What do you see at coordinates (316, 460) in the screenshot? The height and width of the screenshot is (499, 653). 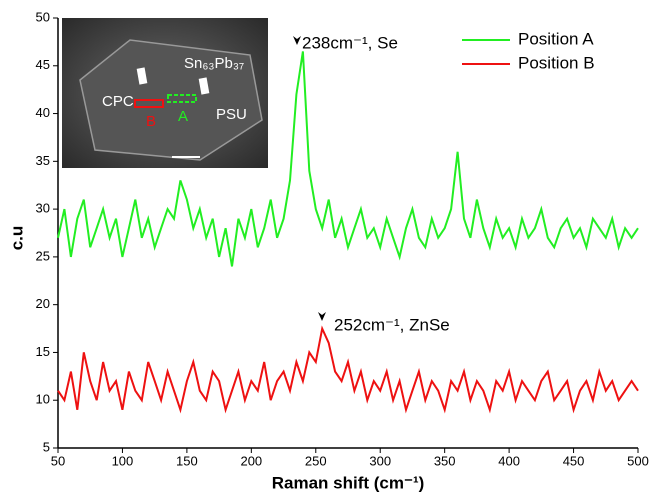 I see `x-tick-label: 250` at bounding box center [316, 460].